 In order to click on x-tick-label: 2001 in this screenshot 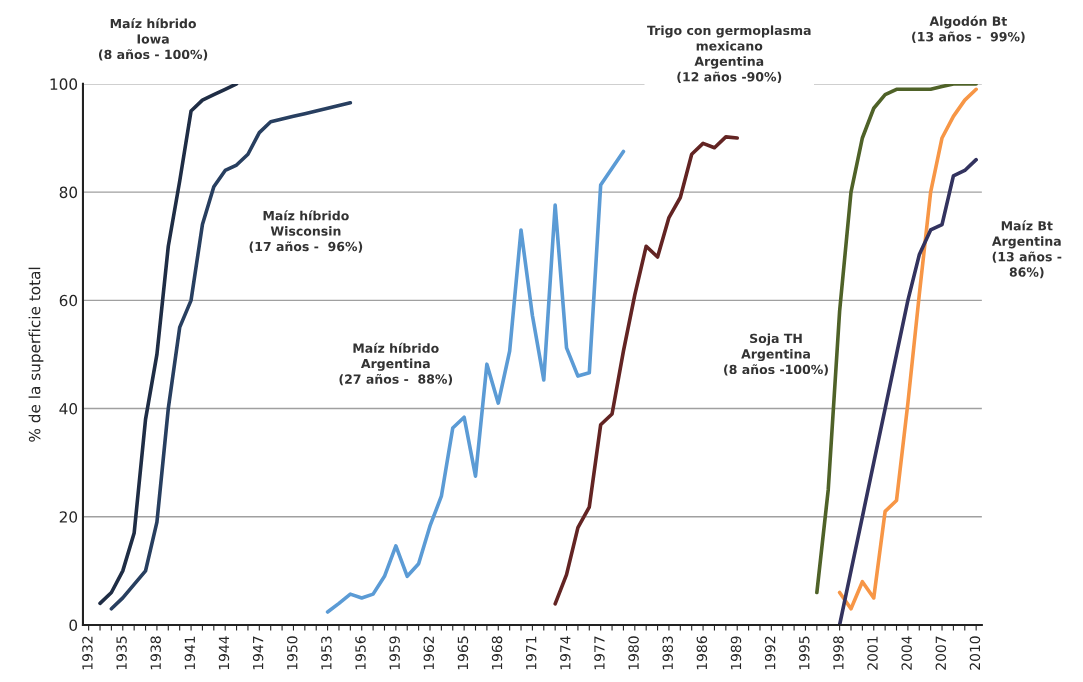, I will do `click(872, 653)`.